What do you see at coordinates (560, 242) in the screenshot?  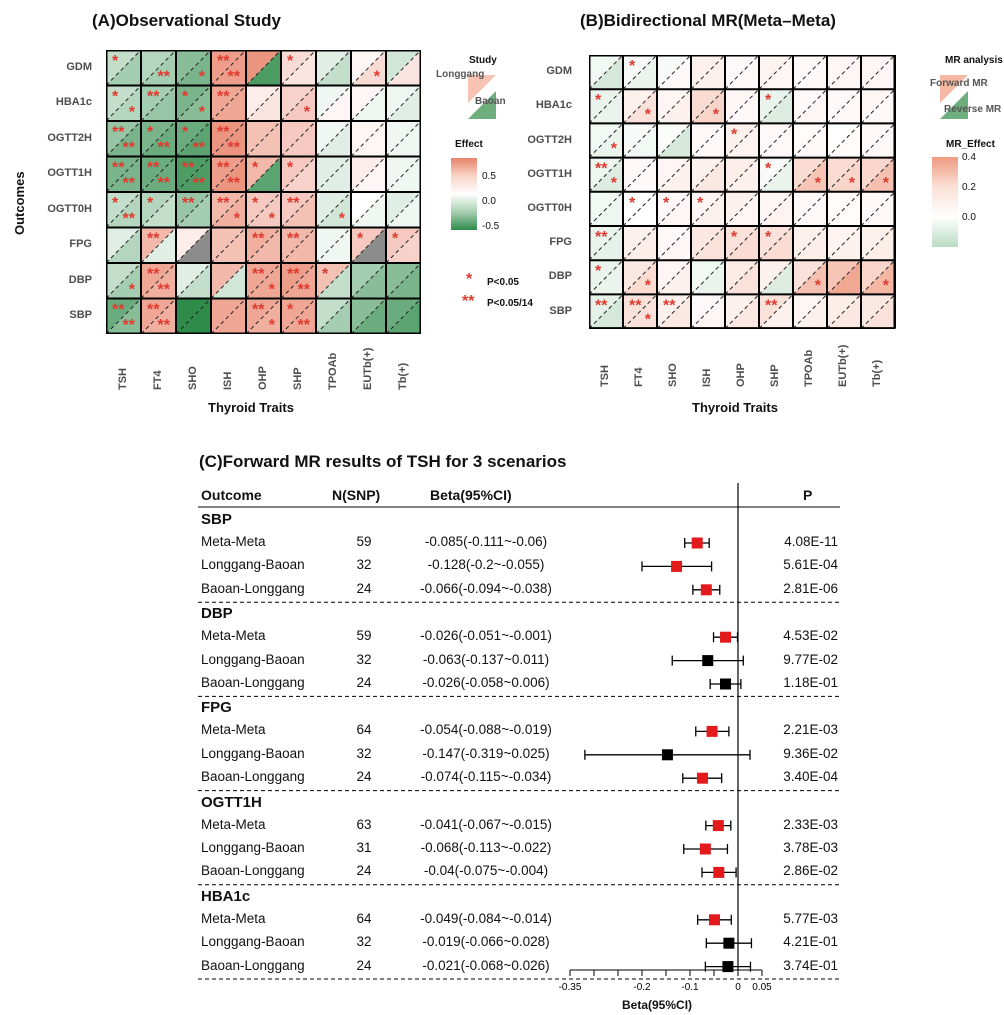 I see `panel-b-row-label: FPG` at bounding box center [560, 242].